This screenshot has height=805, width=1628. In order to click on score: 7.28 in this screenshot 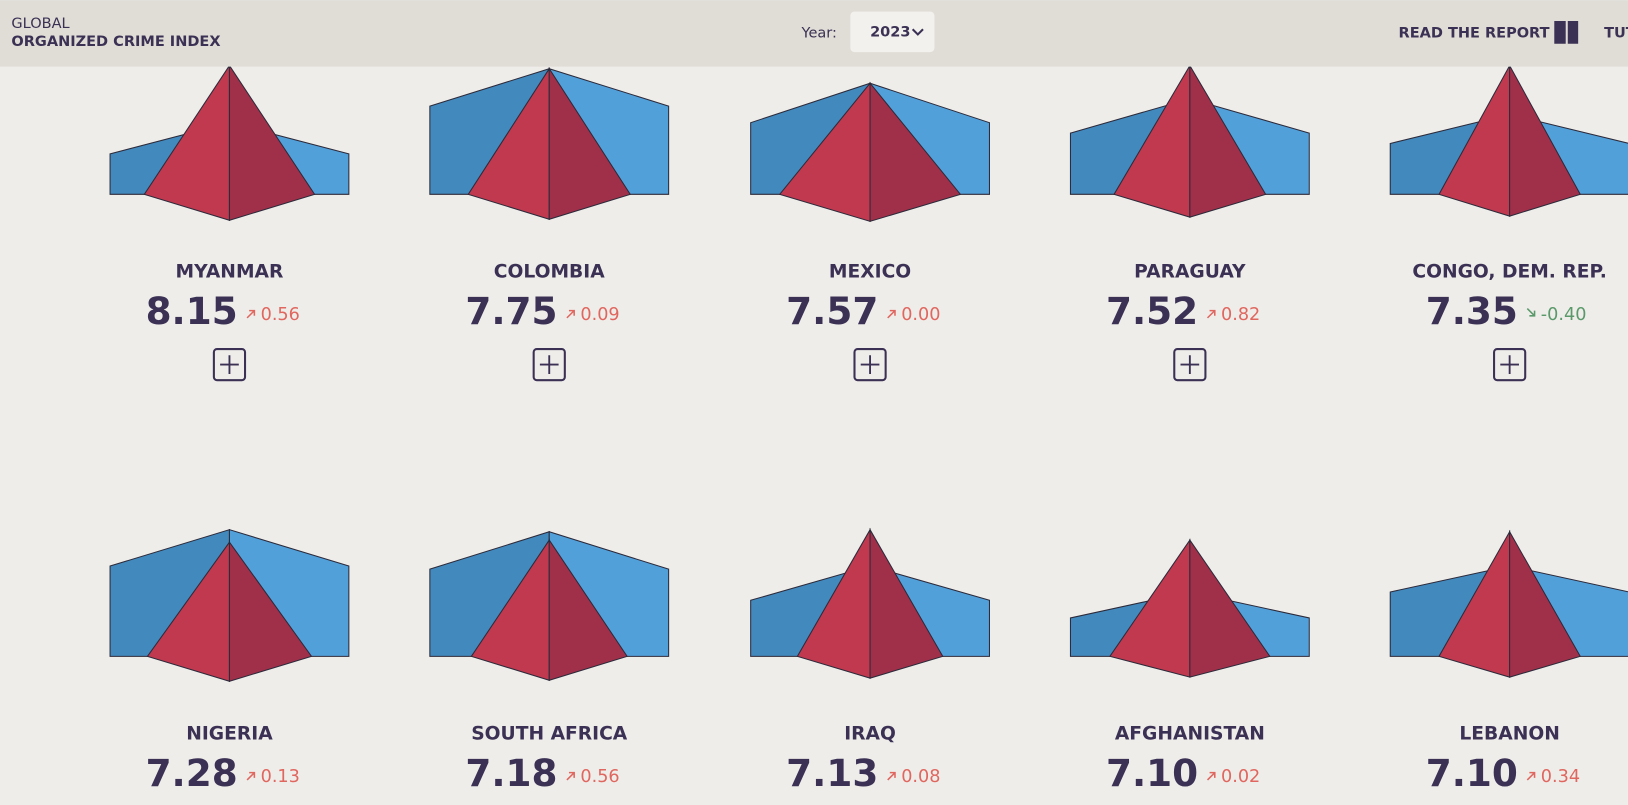, I will do `click(192, 773)`.